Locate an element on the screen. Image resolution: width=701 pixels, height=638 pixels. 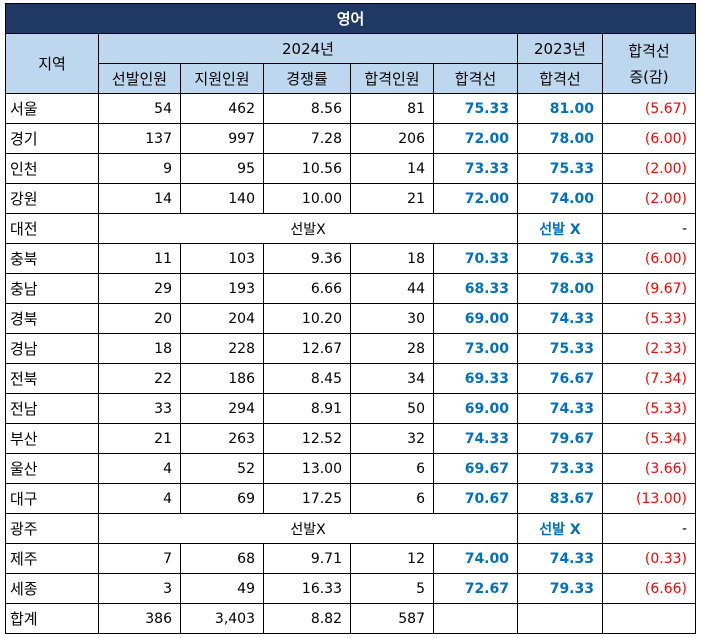
region-cell: 대구 is located at coordinates (52, 498).